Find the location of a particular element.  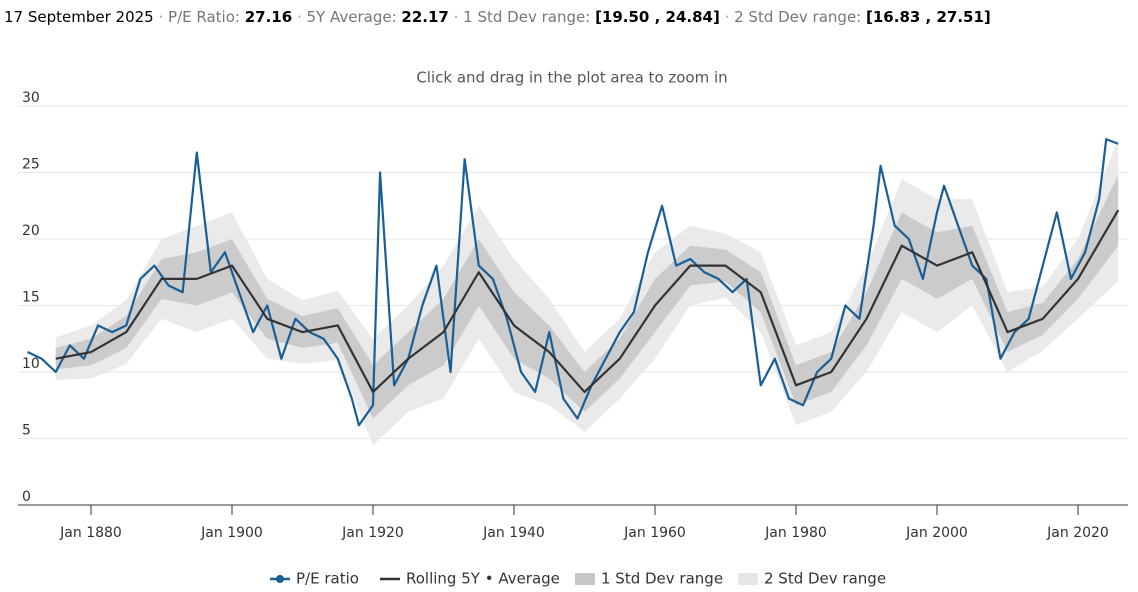

legend-label: 2 Std Dev range is located at coordinates (825, 579).